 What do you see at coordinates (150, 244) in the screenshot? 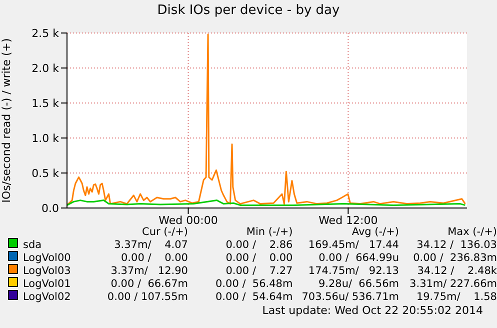
I see `text: 3.37m/ 4.07` at bounding box center [150, 244].